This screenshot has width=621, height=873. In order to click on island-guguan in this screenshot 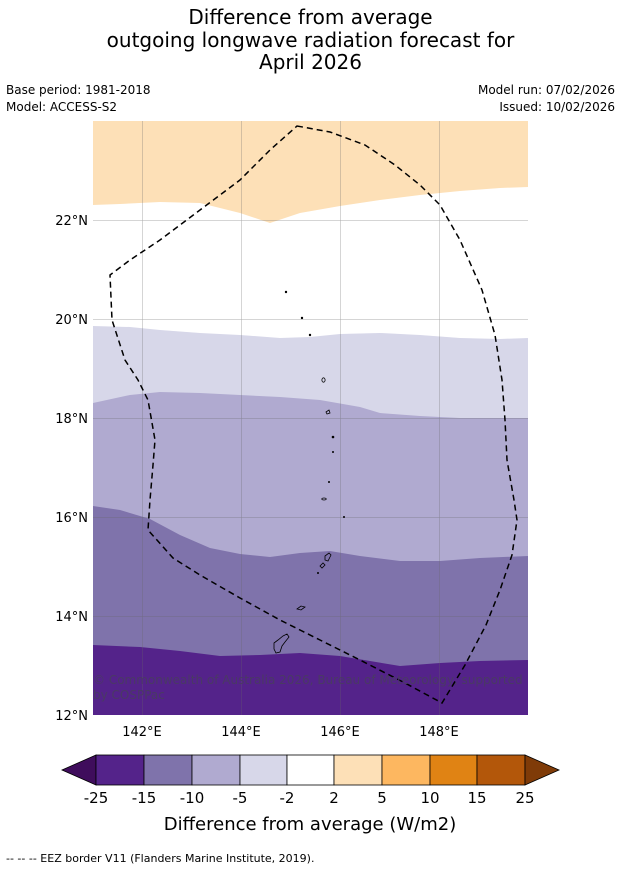, I will do `click(332, 451)`.